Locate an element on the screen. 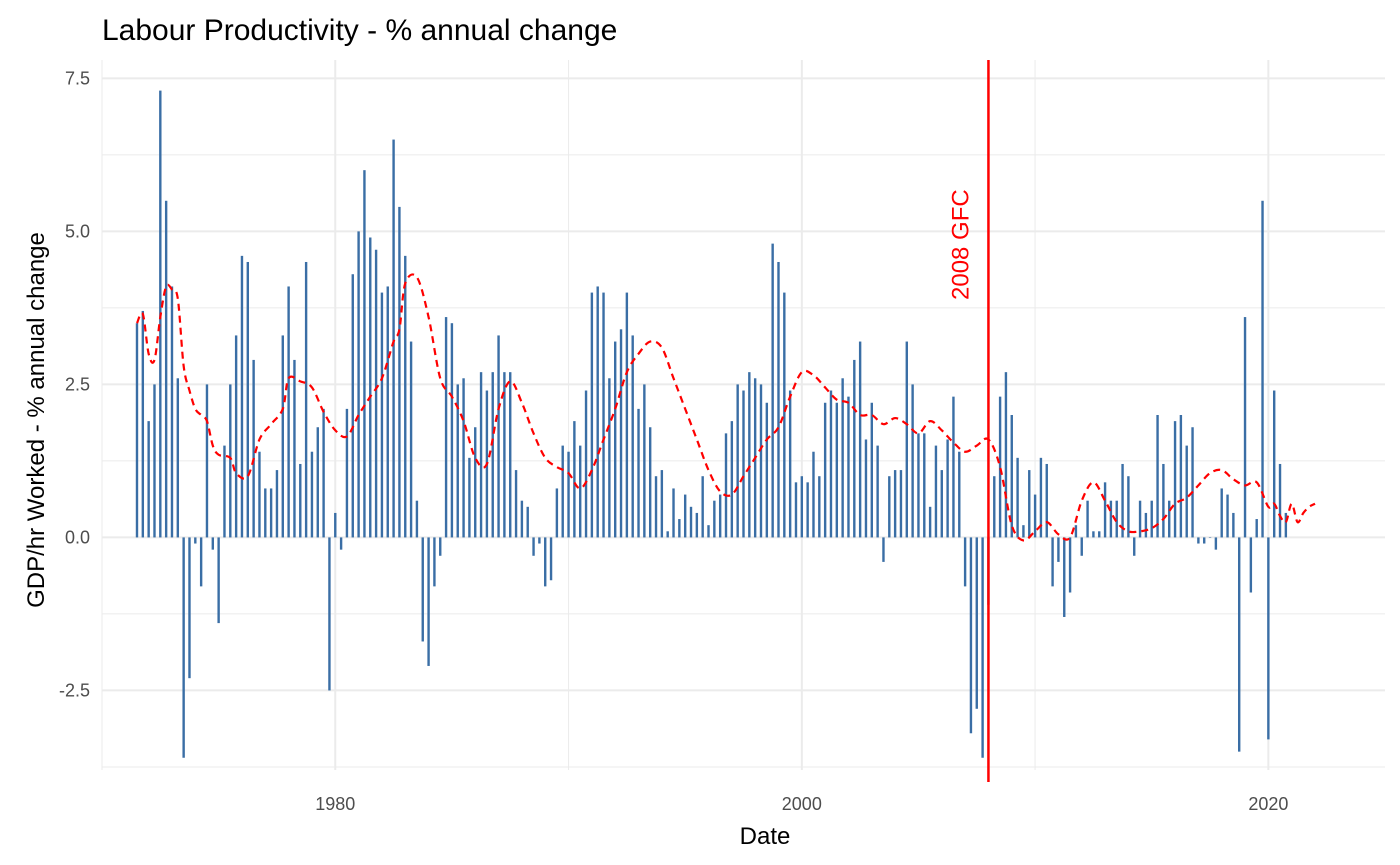 Image resolution: width=1400 pixels, height=865 pixels. y-axis-title: GDP/hr Worked - % annual change is located at coordinates (36, 420).